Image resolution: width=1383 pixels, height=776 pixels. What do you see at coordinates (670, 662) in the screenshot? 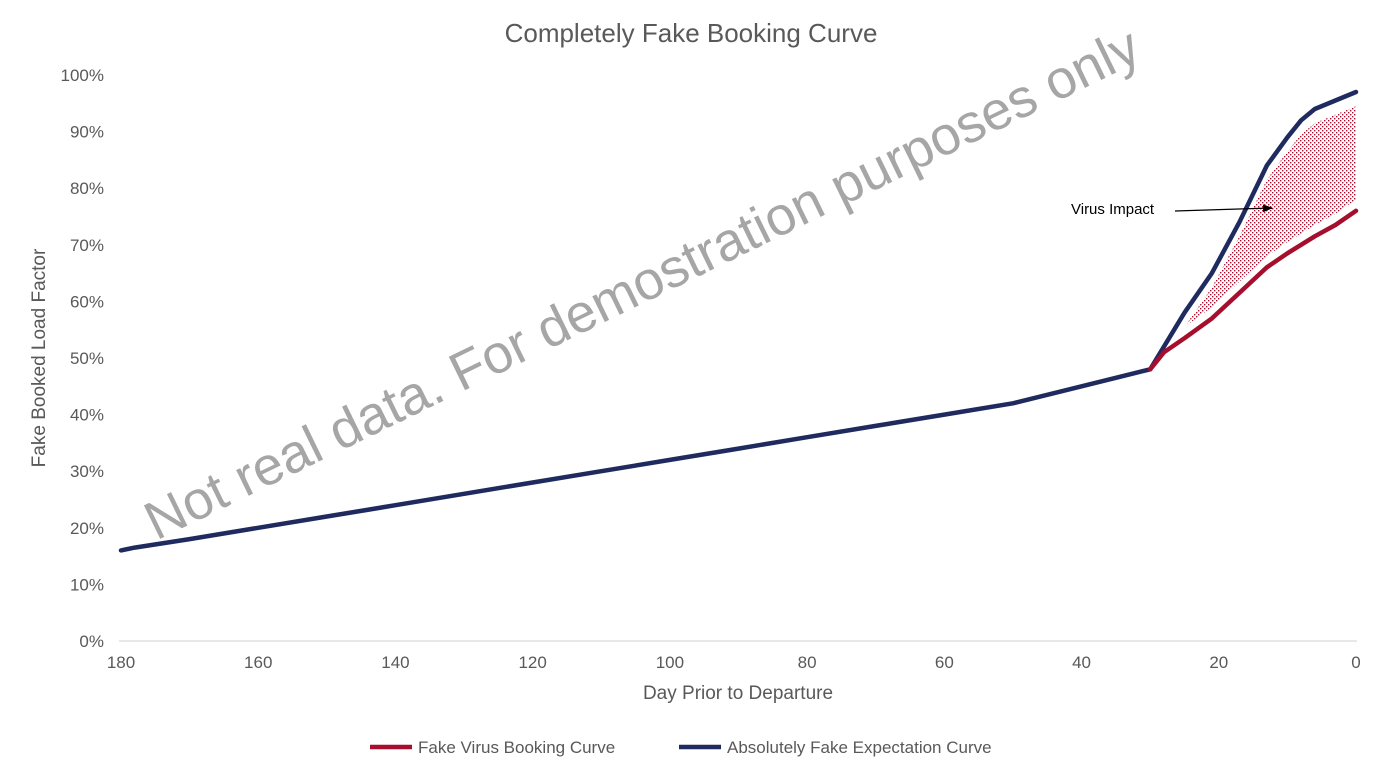
I see `x-tick-label: 100` at bounding box center [670, 662].